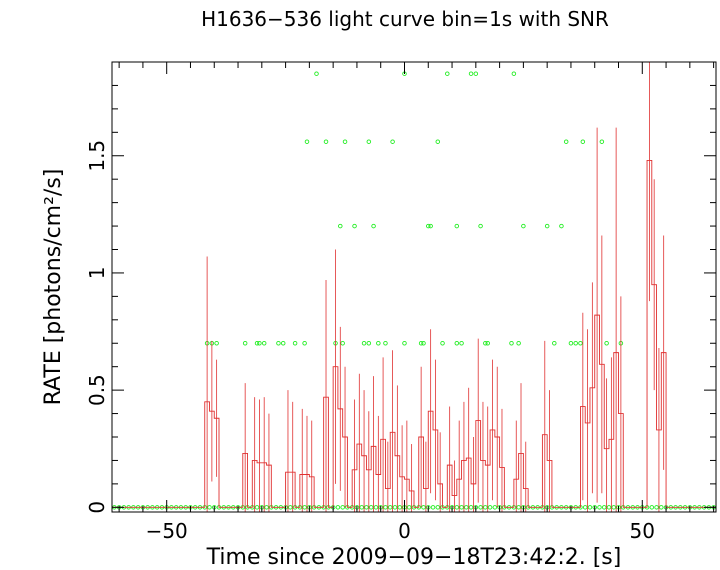 This screenshot has height=570, width=720. Describe the element at coordinates (53, 287) in the screenshot. I see `y-axis-label: RATE [photons/cm²/s]` at that location.